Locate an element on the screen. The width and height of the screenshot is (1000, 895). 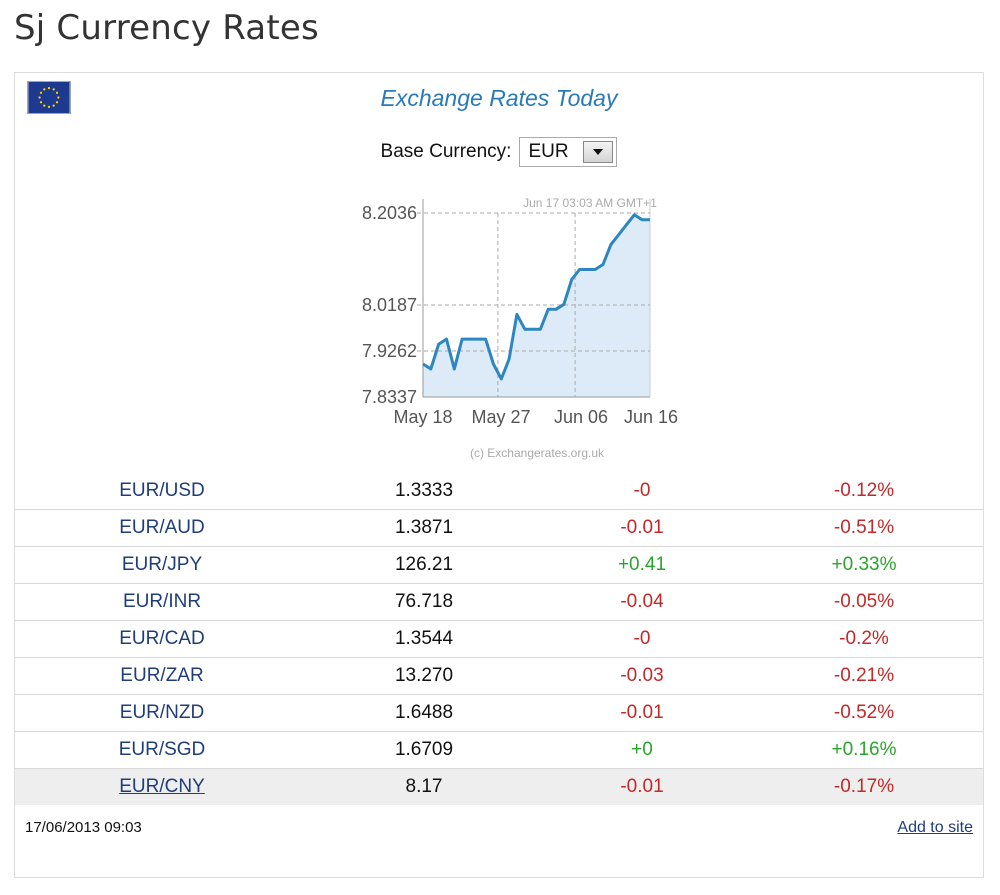
currency-pair-link: EUR/CNY is located at coordinates (162, 786).